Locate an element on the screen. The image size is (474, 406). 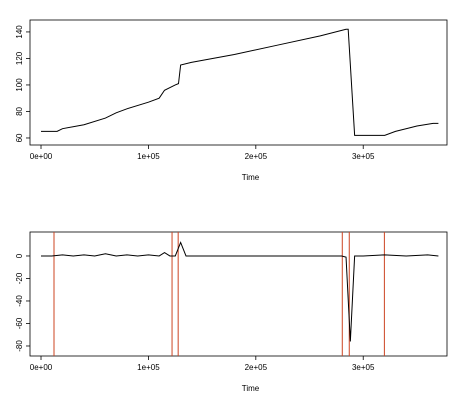
y-tick-label: -40 is located at coordinates (19, 301).